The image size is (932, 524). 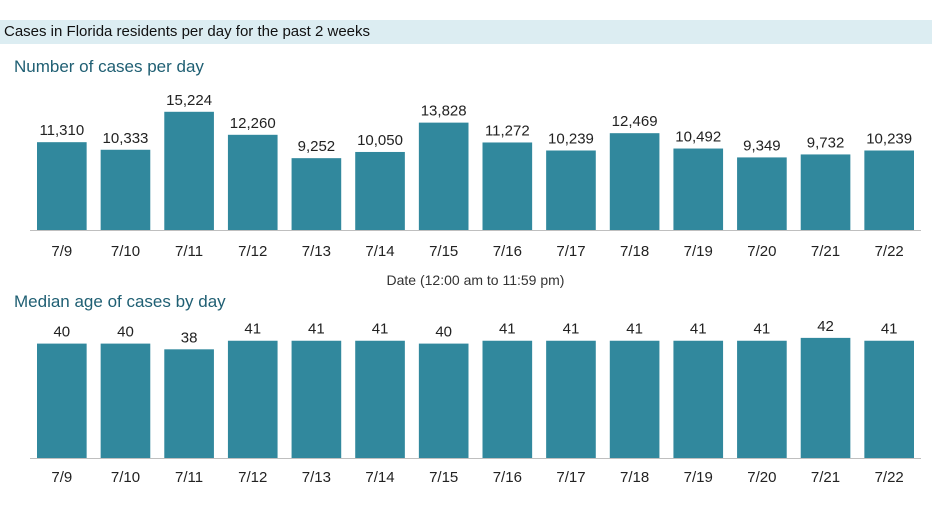 I want to click on data-label: 12,260, so click(x=253, y=123).